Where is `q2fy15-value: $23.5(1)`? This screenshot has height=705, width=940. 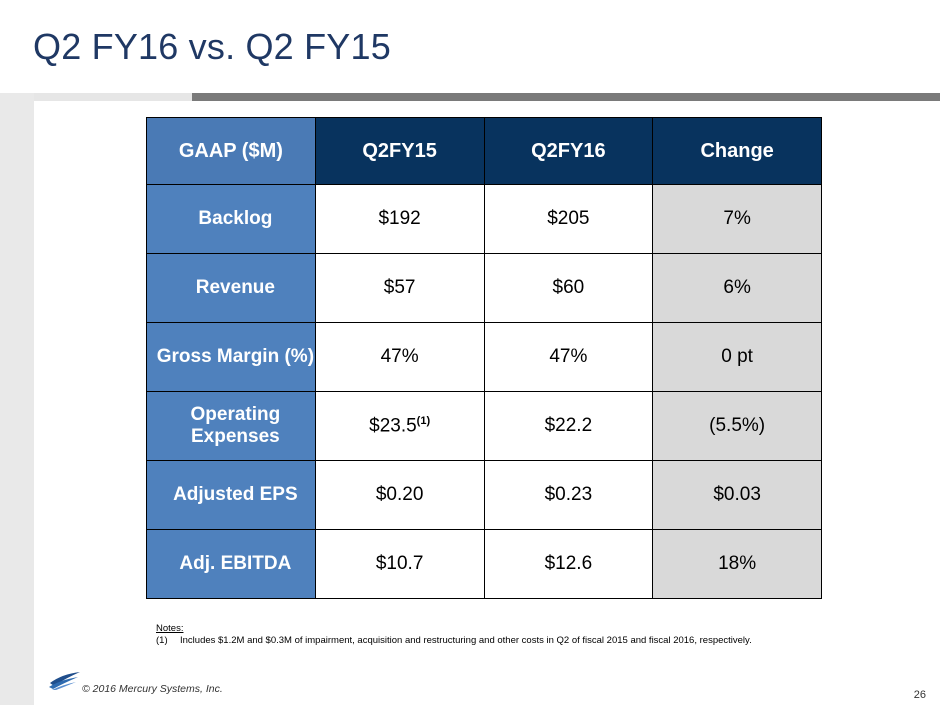 q2fy15-value: $23.5(1) is located at coordinates (399, 426).